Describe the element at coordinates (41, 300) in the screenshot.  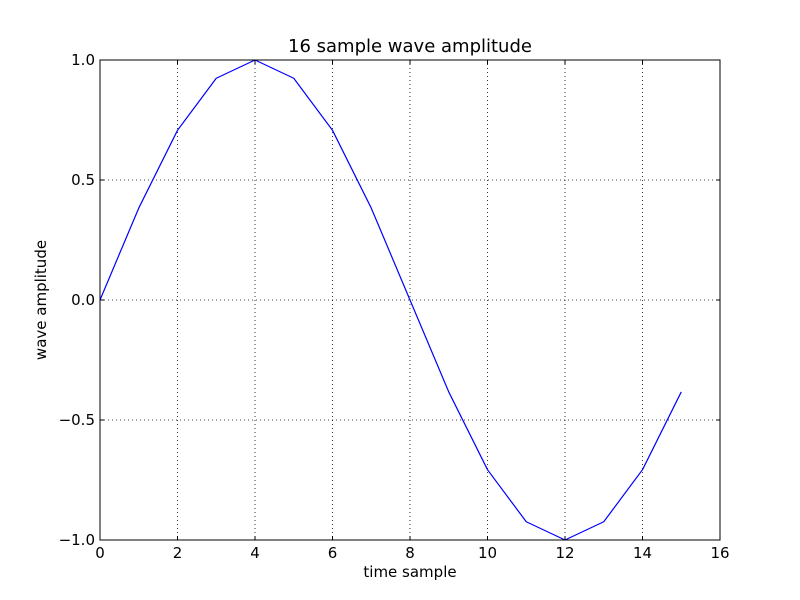
I see `y-axis-label: wave amplitude` at that location.